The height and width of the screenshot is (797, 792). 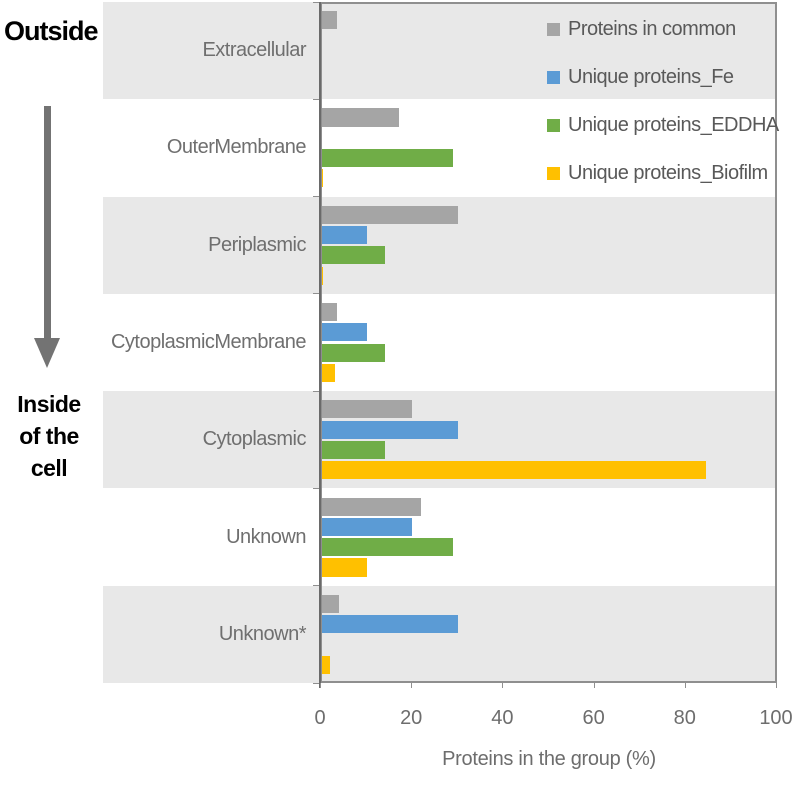 What do you see at coordinates (652, 28) in the screenshot?
I see `legend-label-proteins-in-common: Proteins in common` at bounding box center [652, 28].